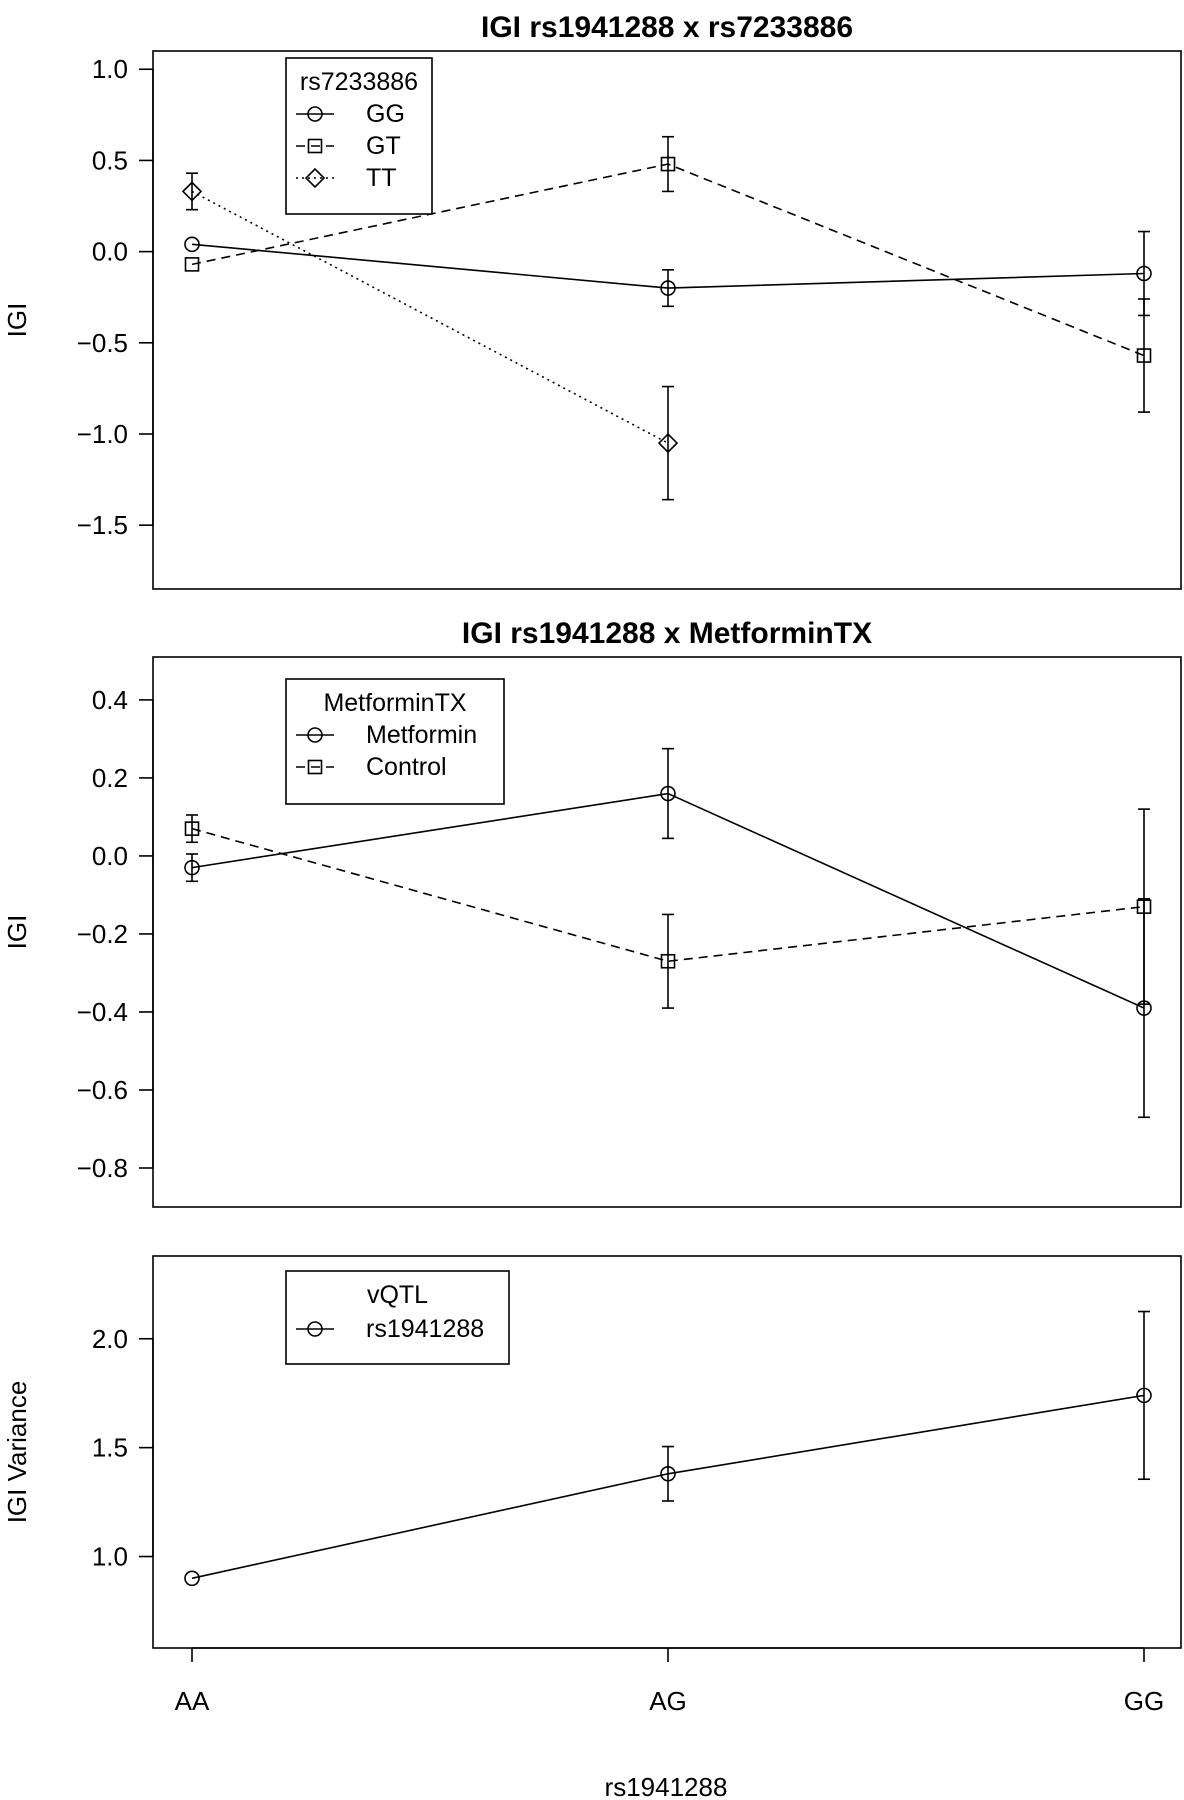 Image resolution: width=1184 pixels, height=1800 pixels. Describe the element at coordinates (385, 114) in the screenshot. I see `legend-label: GG` at that location.